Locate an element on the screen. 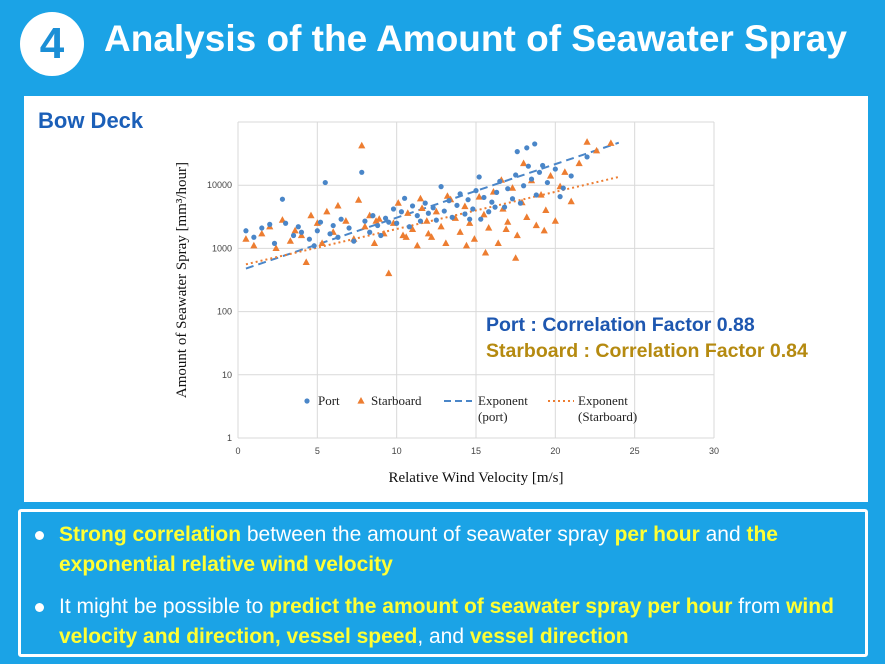 This screenshot has height=664, width=885. port-correlation-label: Port : Correlation Factor 0.88 is located at coordinates (620, 325).